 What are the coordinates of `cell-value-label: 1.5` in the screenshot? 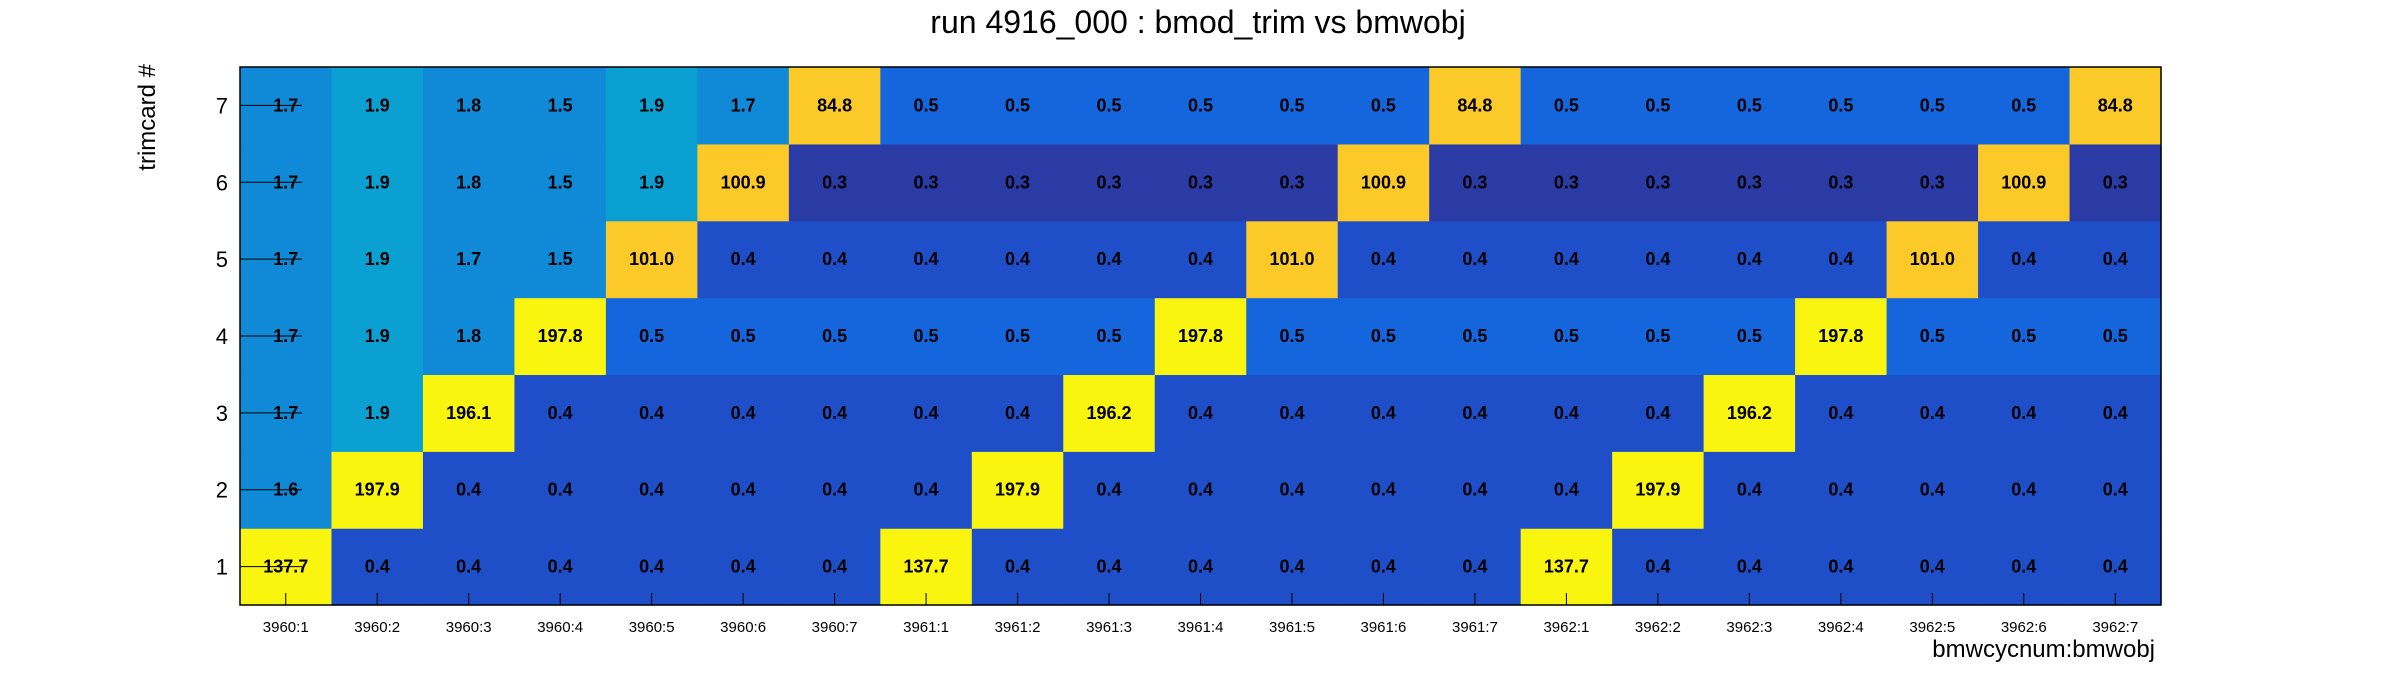 It's located at (560, 105).